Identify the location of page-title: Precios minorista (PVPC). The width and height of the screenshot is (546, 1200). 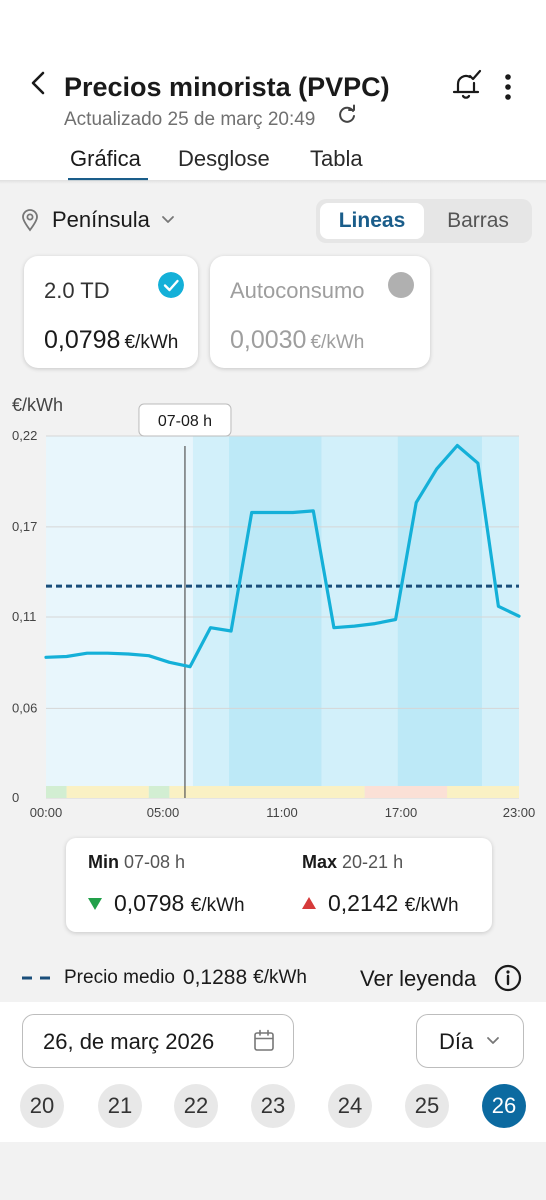
(227, 87).